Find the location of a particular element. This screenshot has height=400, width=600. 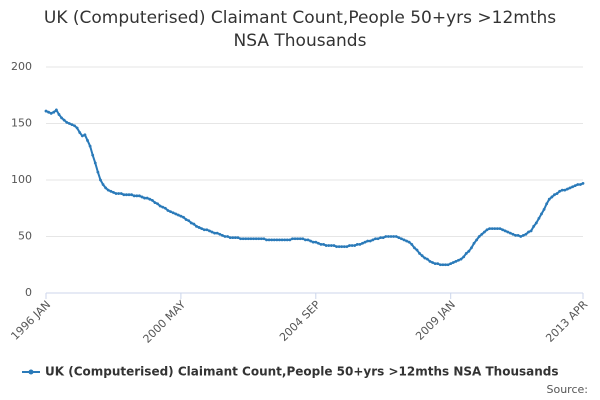

x-tick-label: 2000 MAY is located at coordinates (164, 322).